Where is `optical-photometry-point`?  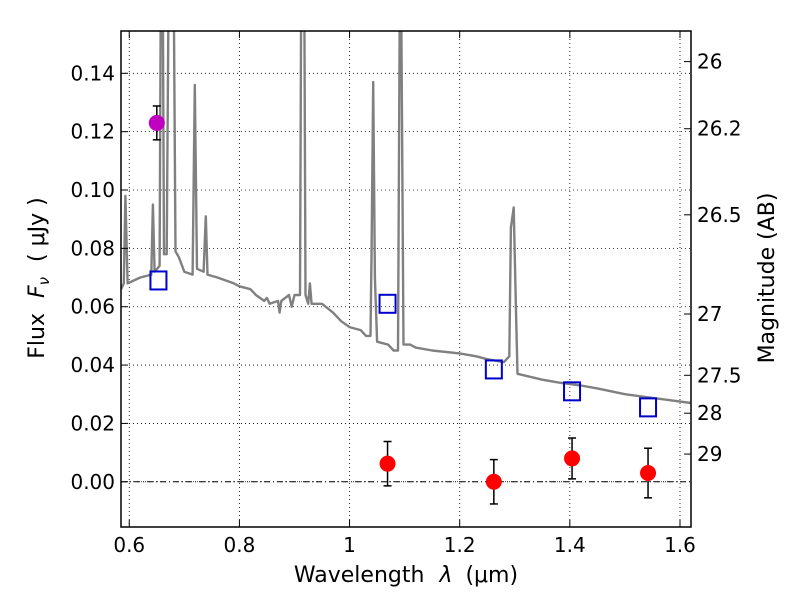
optical-photometry-point is located at coordinates (156, 122).